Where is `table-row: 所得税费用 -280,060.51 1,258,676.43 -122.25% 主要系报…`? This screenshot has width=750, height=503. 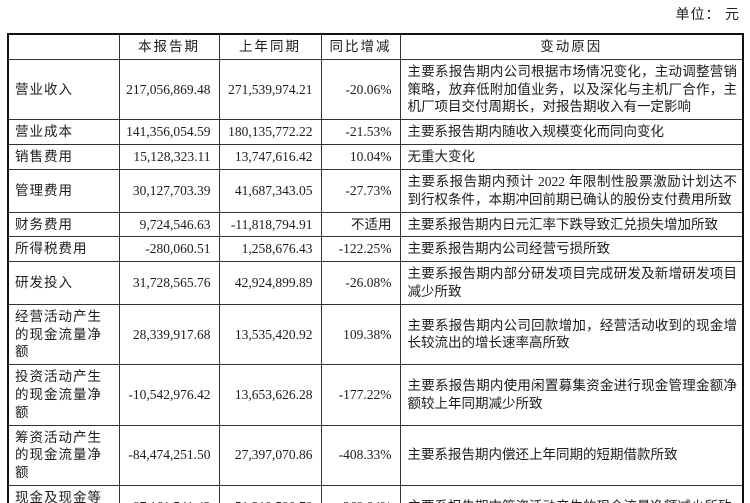
table-row: 所得税费用 -280,060.51 1,258,676.43 -122.25% 主要系报… is located at coordinates (375, 249).